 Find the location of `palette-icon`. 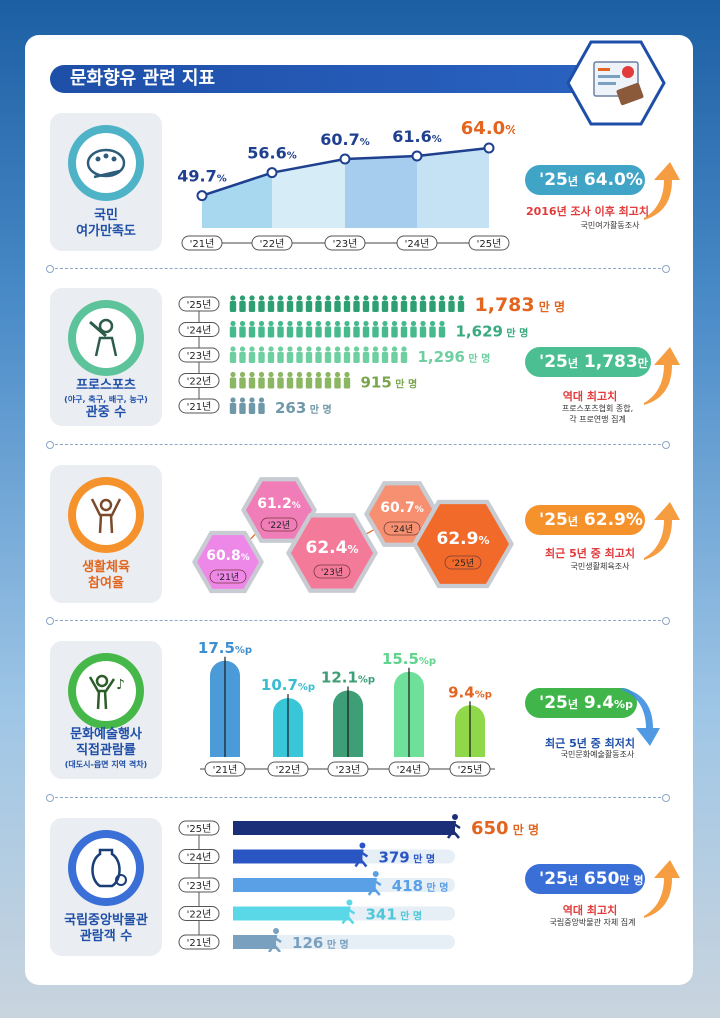

palette-icon is located at coordinates (106, 163).